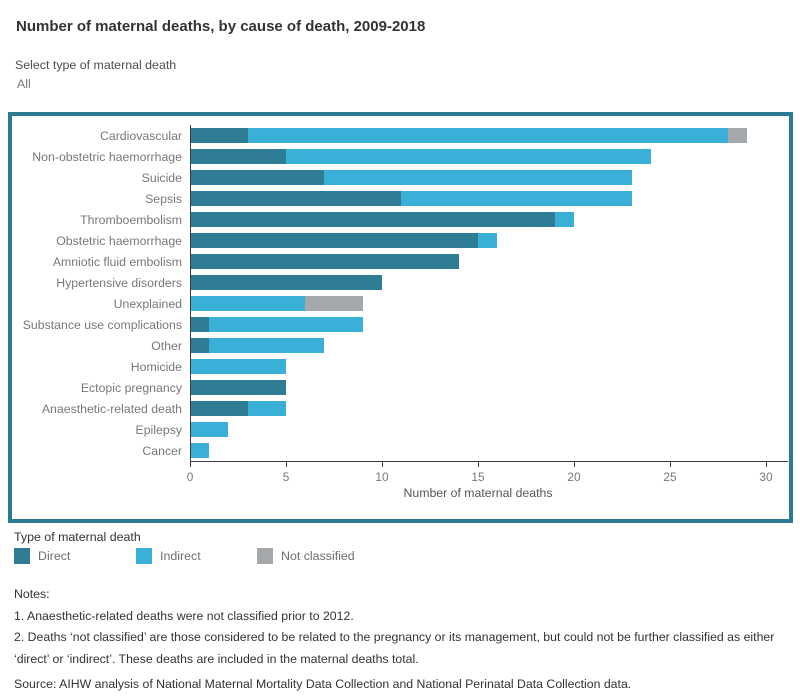 The image size is (800, 700). I want to click on bar-row: Ectopic pregnancy, so click(400, 387).